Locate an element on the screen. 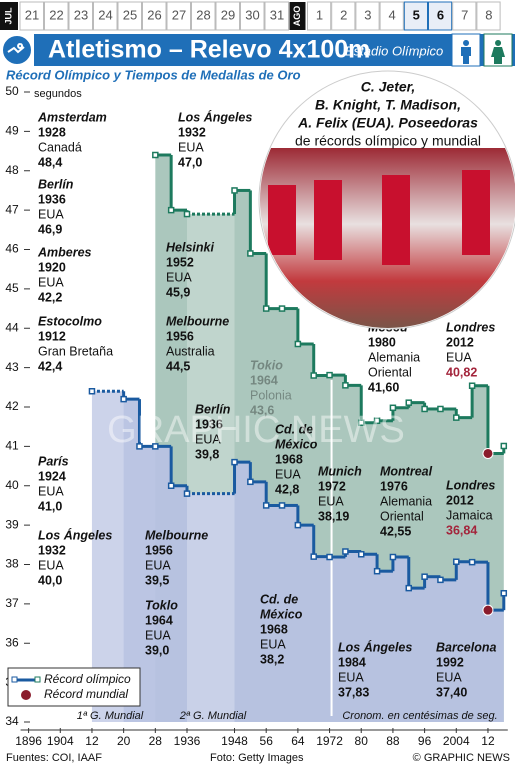  annotation: Estocolmo is located at coordinates (70, 321).